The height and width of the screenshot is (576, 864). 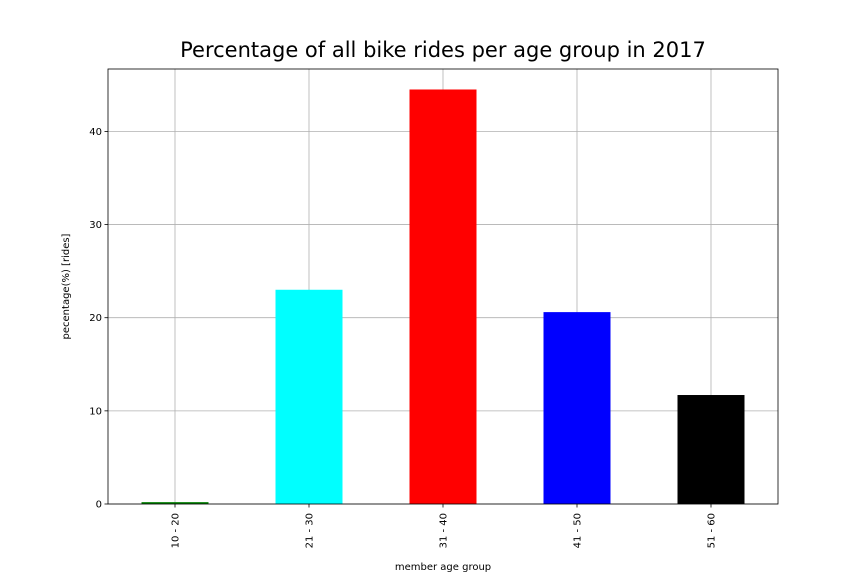 What do you see at coordinates (95, 225) in the screenshot?
I see `y-tick-label: 30` at bounding box center [95, 225].